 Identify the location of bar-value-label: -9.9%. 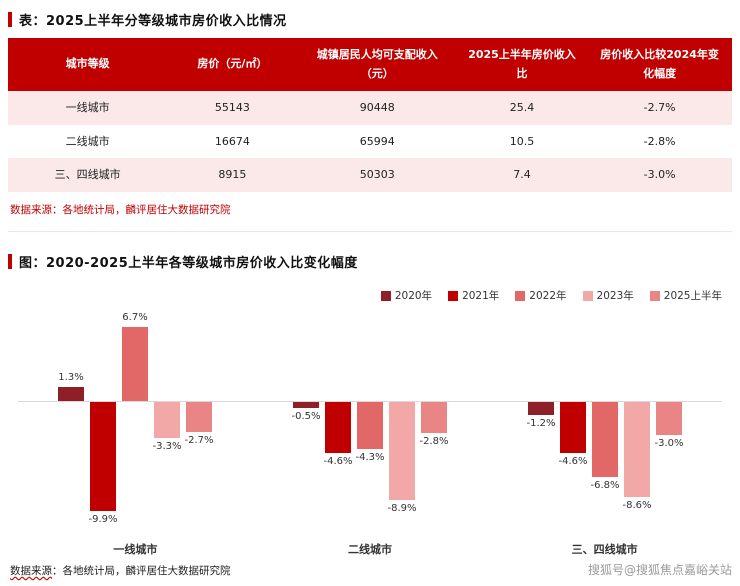
(103, 519).